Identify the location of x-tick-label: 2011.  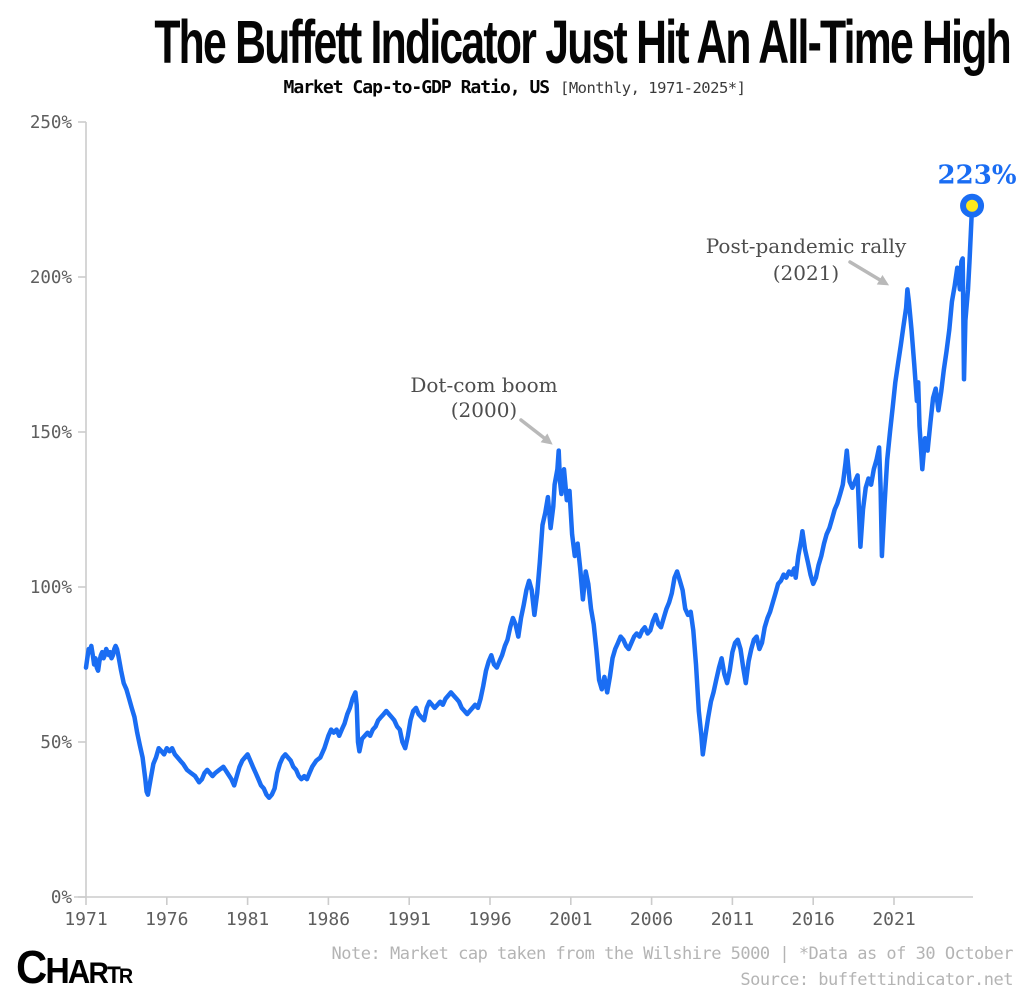
(732, 919).